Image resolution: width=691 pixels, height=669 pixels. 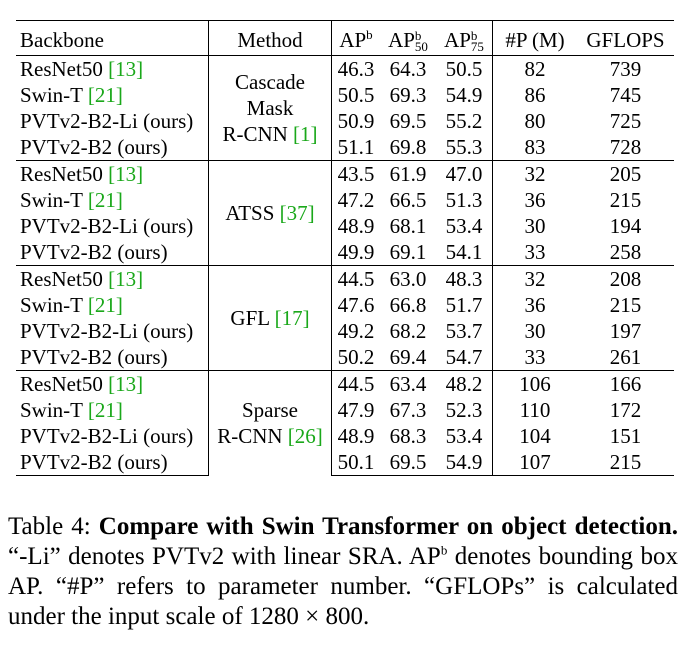 I want to click on header-ap-text: AP, so click(x=353, y=40).